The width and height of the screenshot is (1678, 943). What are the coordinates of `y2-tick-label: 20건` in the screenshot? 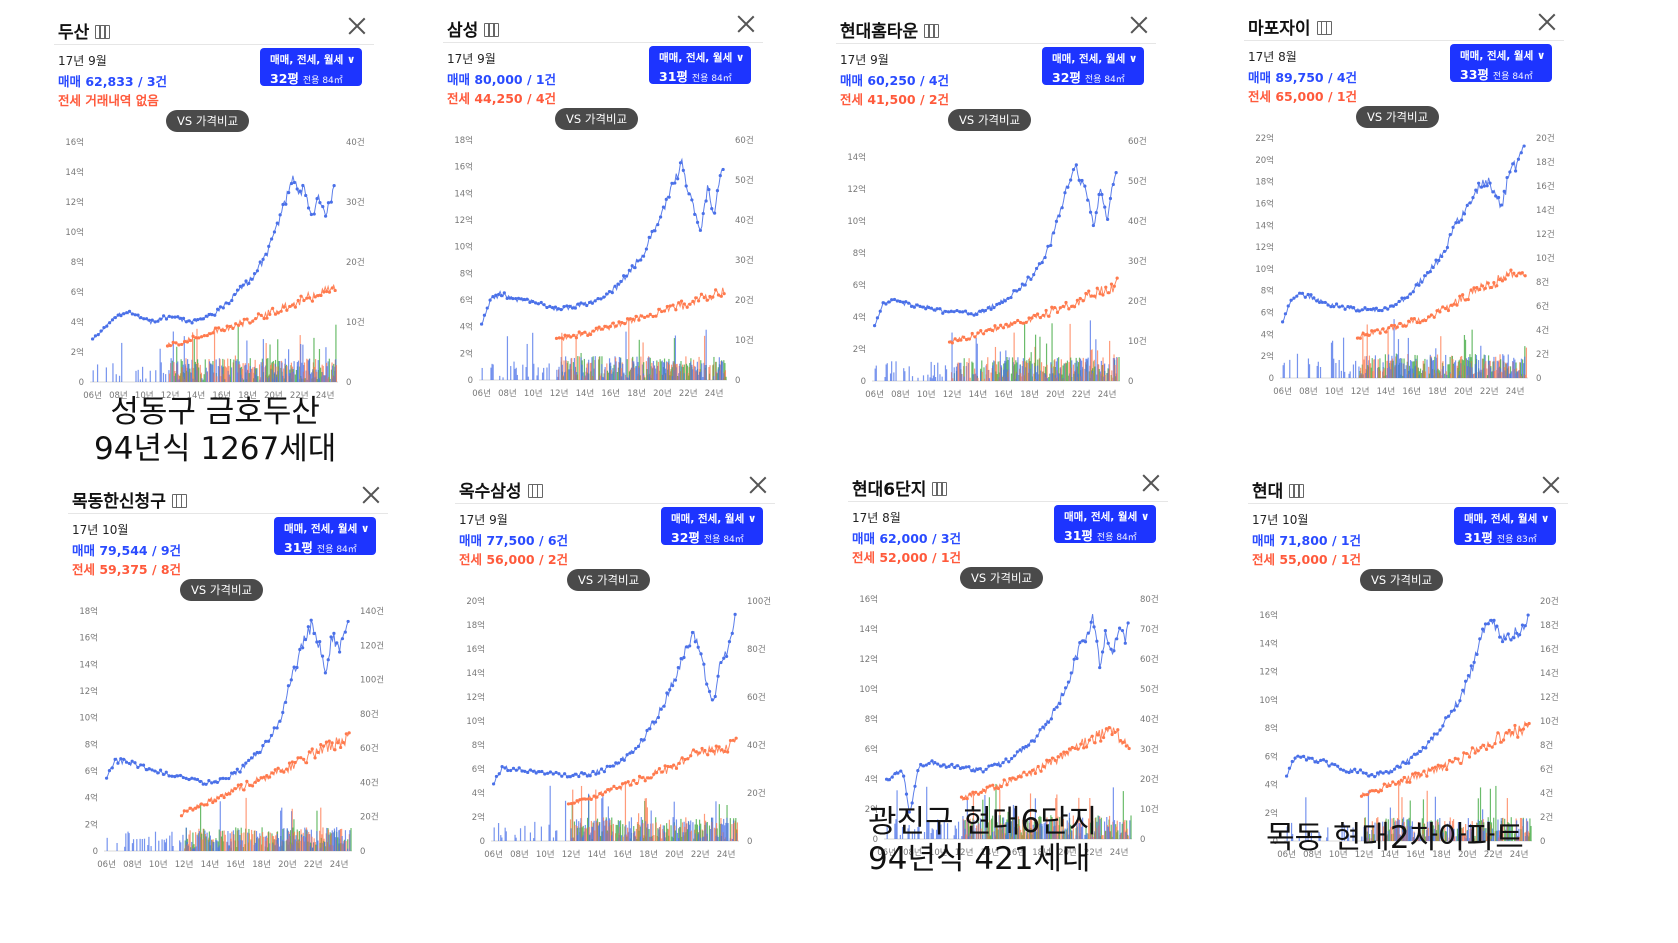 It's located at (1545, 138).